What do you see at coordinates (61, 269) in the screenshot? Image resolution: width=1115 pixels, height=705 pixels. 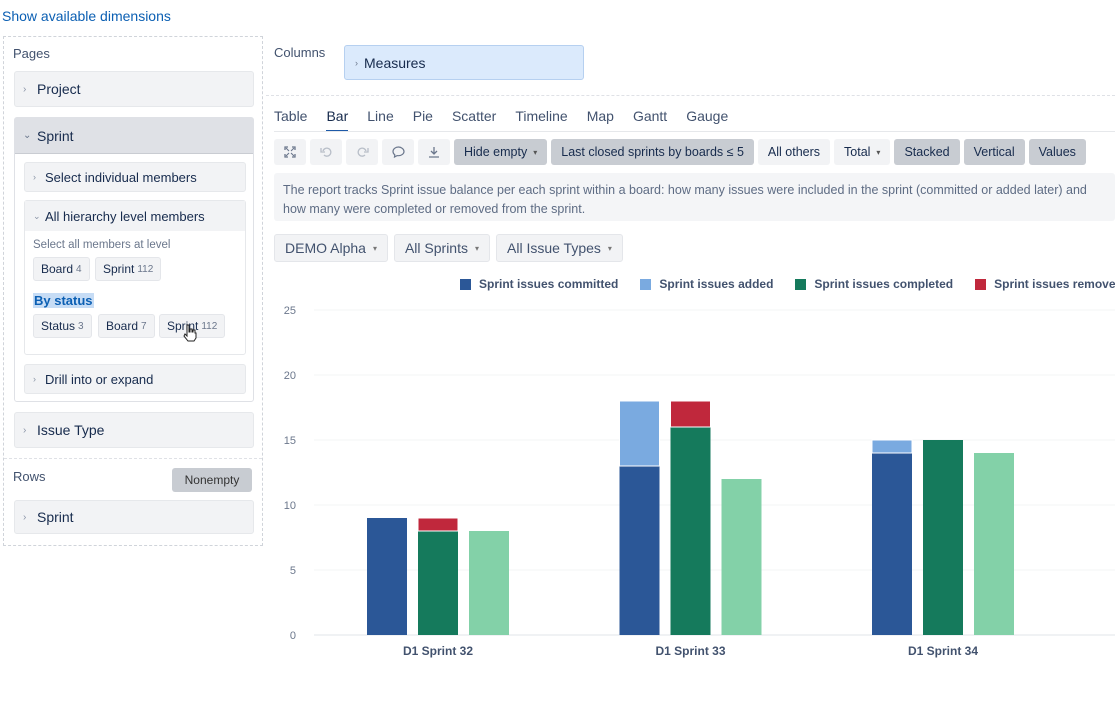 I see `chip-board: Board 4` at bounding box center [61, 269].